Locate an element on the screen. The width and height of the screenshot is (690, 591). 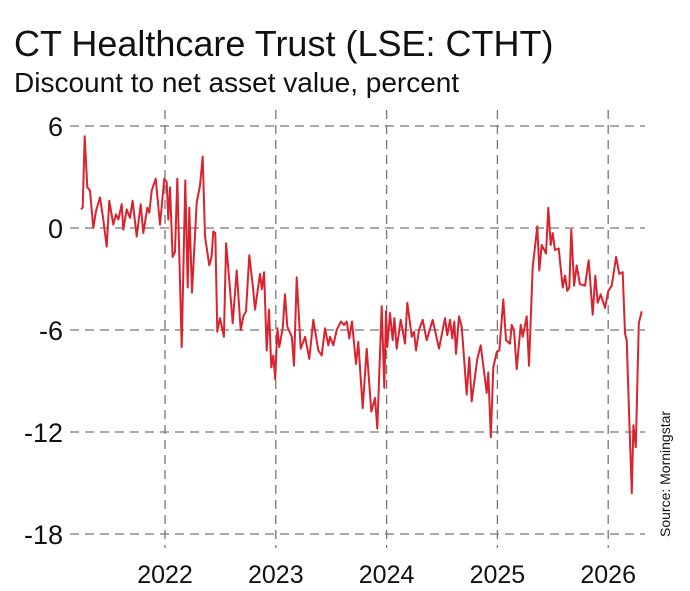
y-tick-label: 6 is located at coordinates (55, 127).